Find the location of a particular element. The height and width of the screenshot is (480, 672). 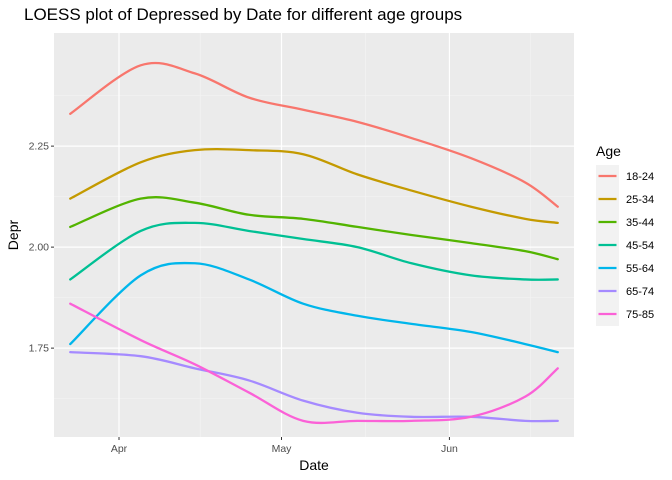

legend-label-45-54: 45-54 is located at coordinates (640, 246).